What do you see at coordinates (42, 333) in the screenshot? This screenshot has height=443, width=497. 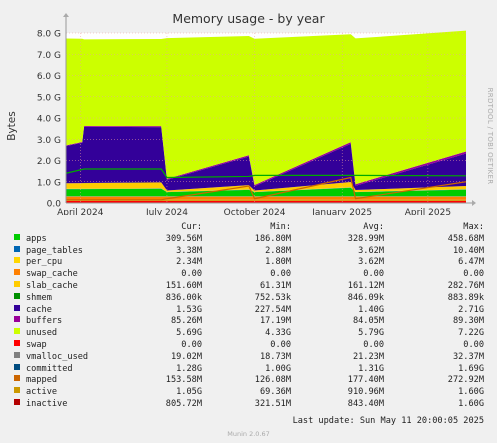 I see `legend-series-name: unused` at bounding box center [42, 333].